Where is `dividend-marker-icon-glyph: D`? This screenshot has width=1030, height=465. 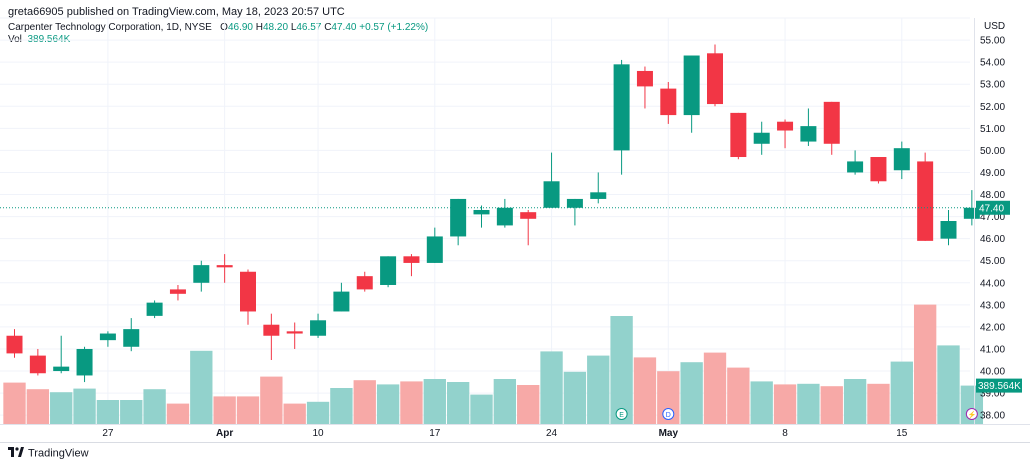 dividend-marker-icon-glyph: D is located at coordinates (668, 415).